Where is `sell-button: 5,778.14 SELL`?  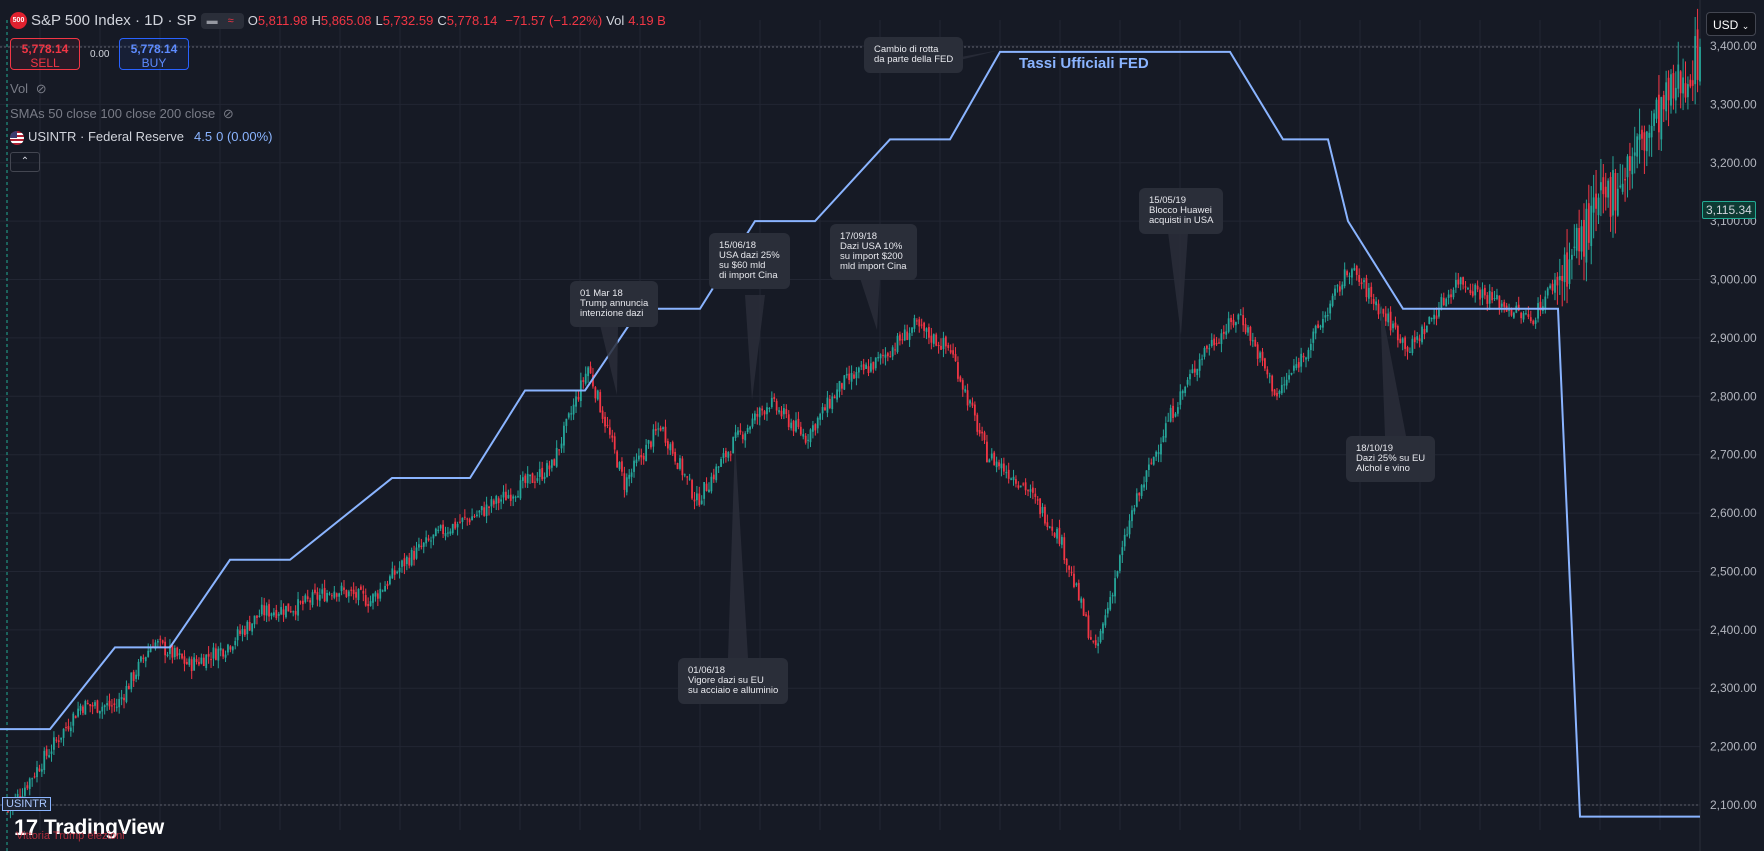 sell-button: 5,778.14 SELL is located at coordinates (45, 54).